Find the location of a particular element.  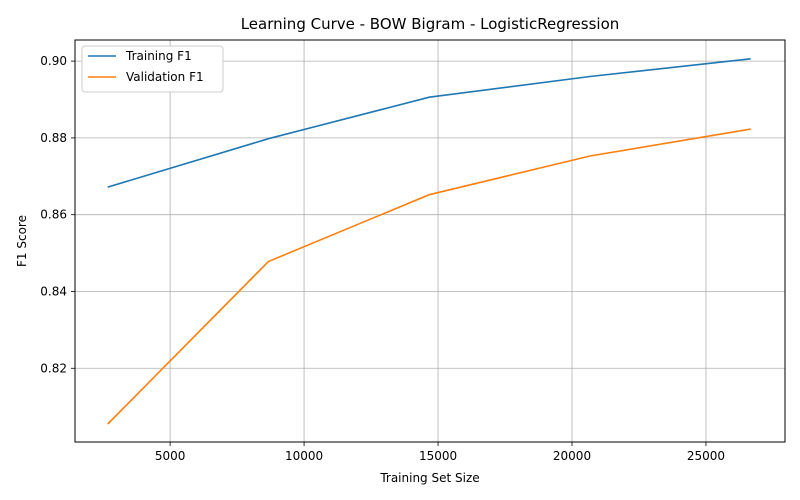

x-tick-label: 15000 is located at coordinates (438, 456).